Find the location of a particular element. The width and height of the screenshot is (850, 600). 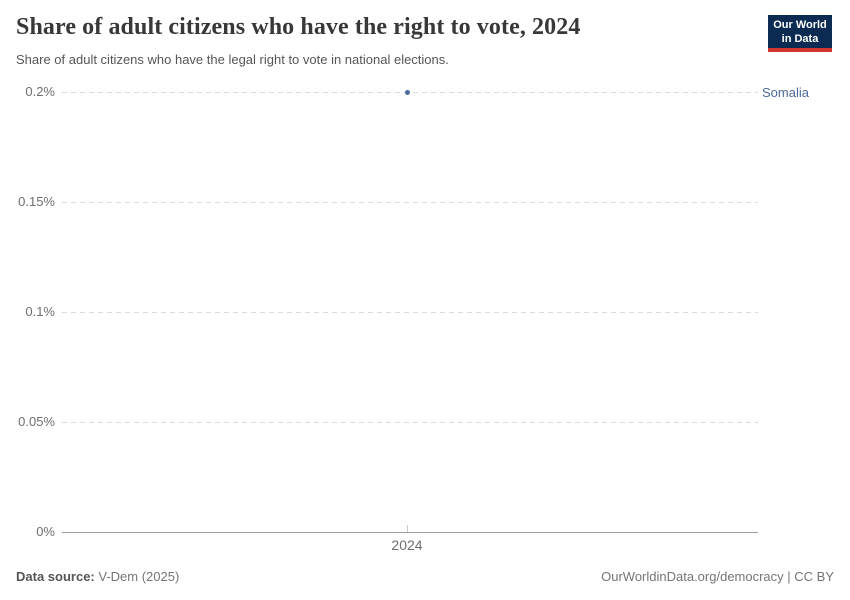

y-tick-label: 0.15% is located at coordinates (36, 201).